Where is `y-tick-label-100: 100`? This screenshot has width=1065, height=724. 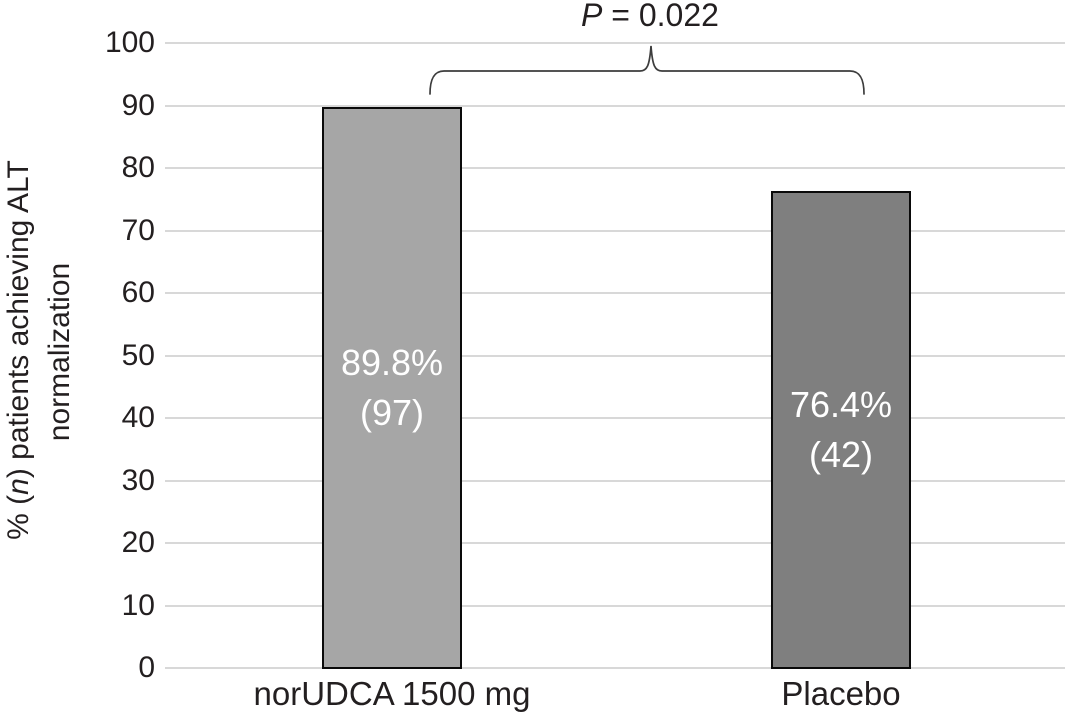
y-tick-label-100: 100 is located at coordinates (129, 42).